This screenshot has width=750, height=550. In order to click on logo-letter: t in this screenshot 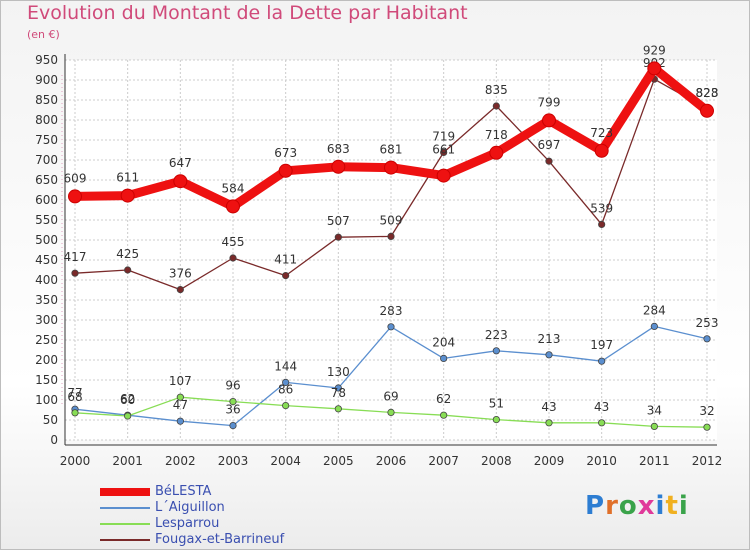, I will do `click(672, 506)`.